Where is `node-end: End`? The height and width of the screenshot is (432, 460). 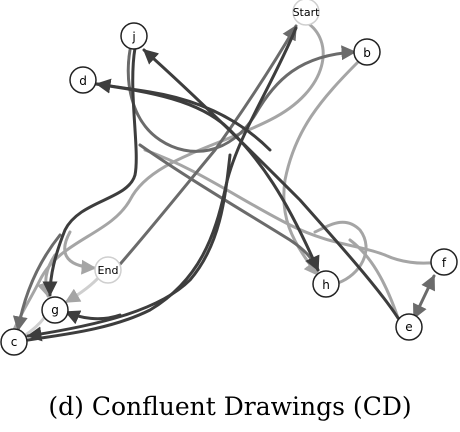
node-end: End is located at coordinates (108, 270).